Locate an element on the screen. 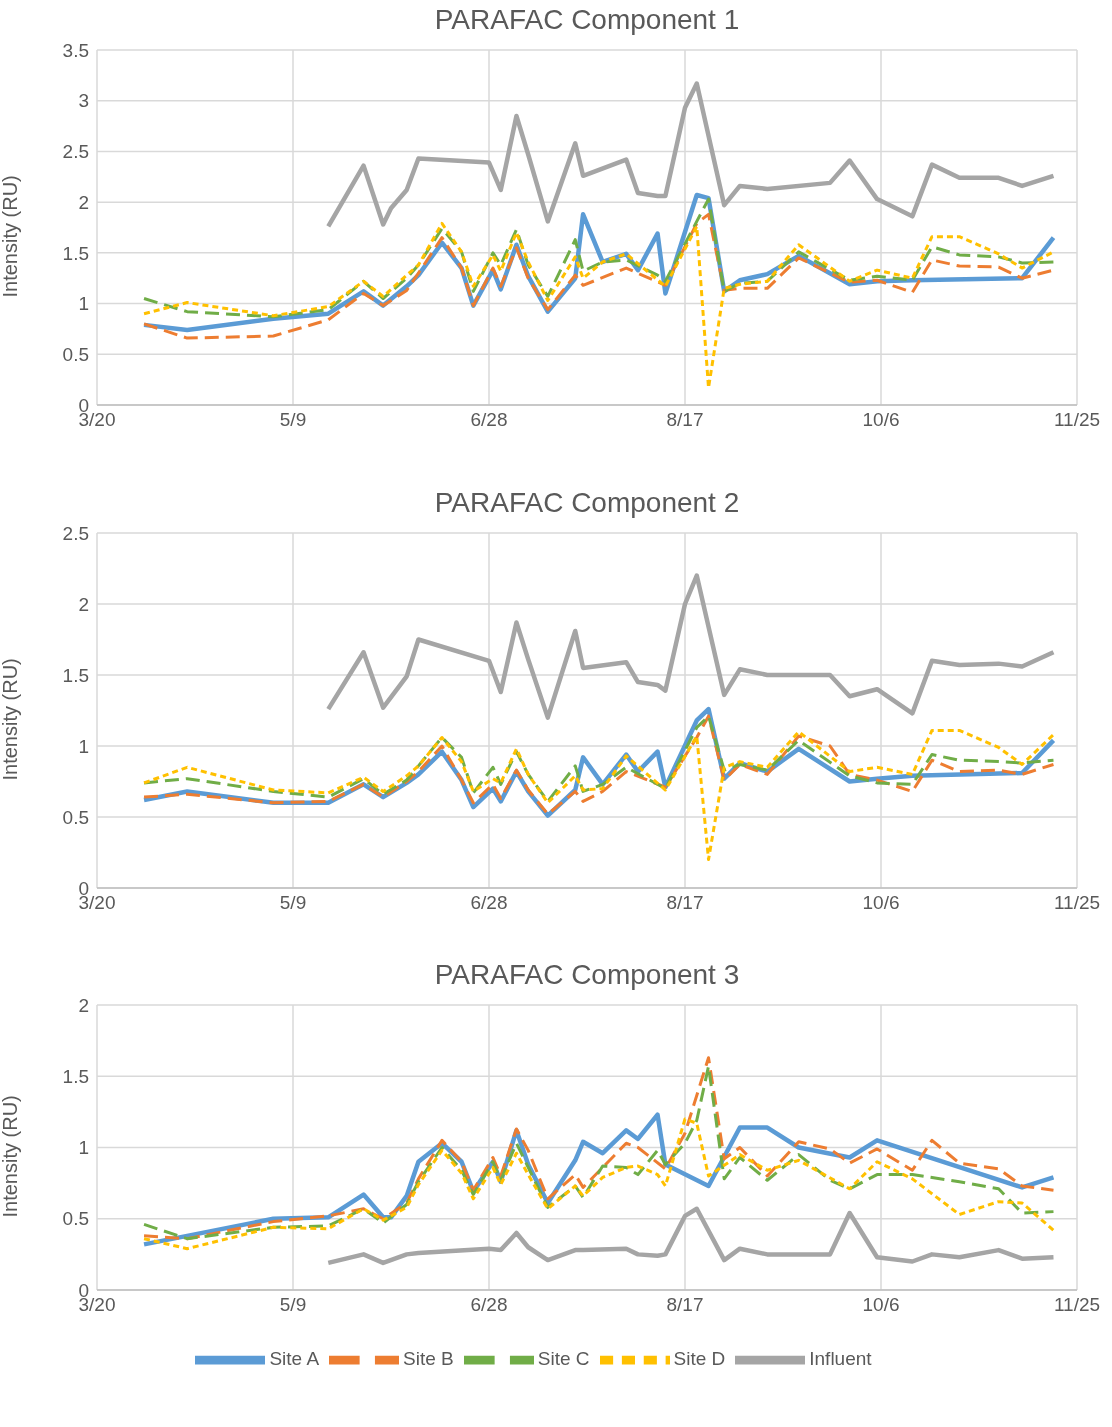 This screenshot has height=1427, width=1112. legend-label: Site B is located at coordinates (428, 1359).